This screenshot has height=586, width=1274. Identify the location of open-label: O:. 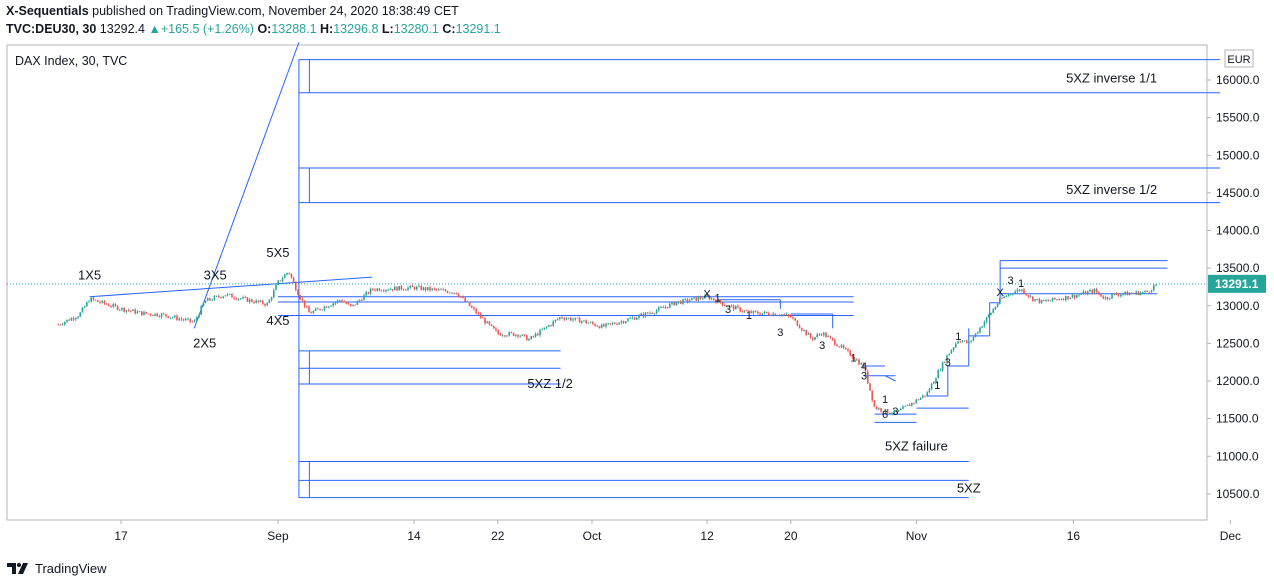
(264, 29).